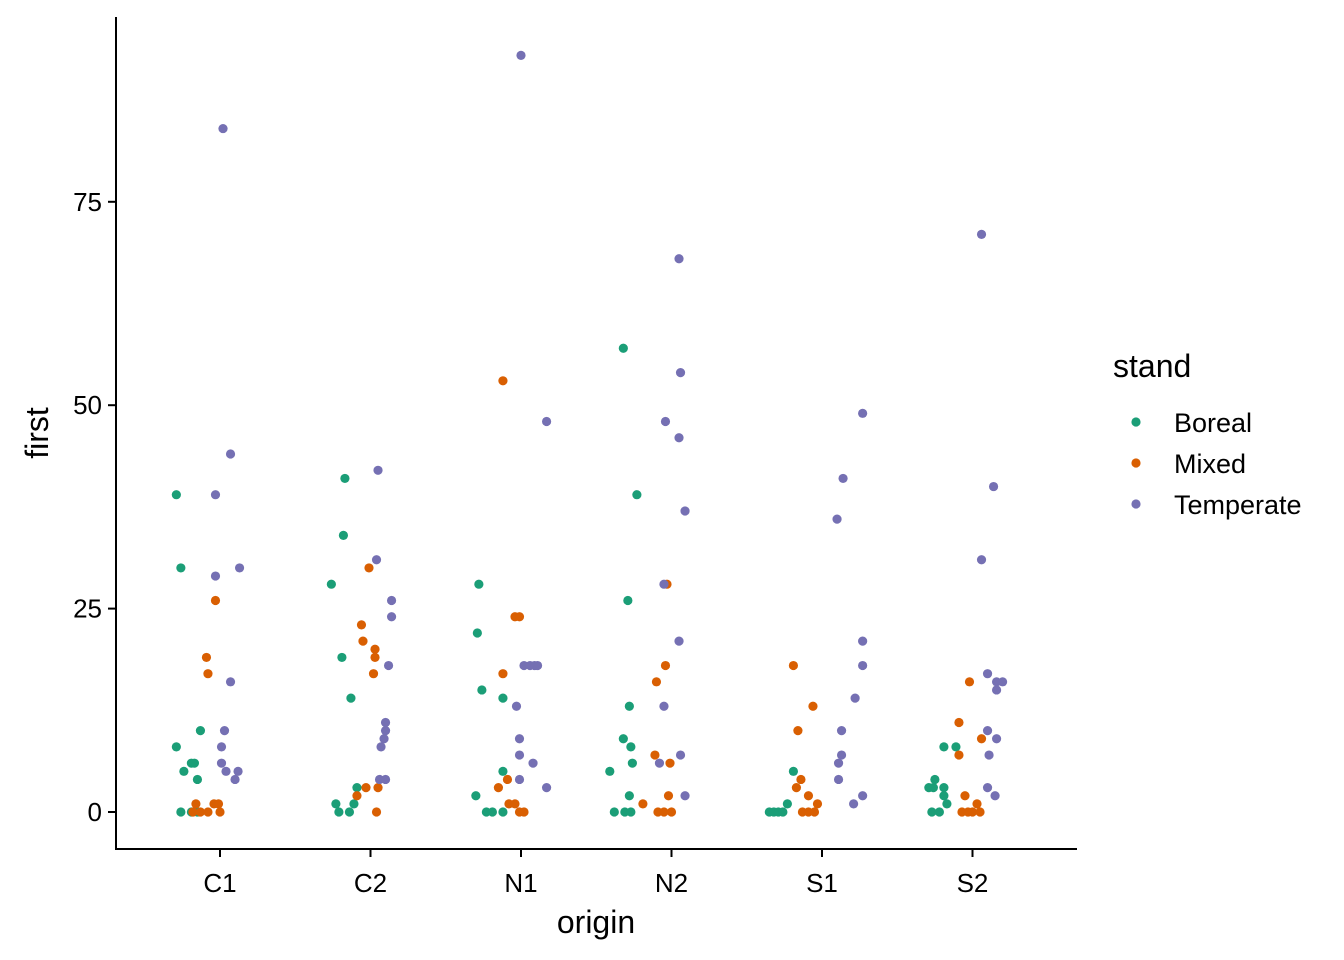 The height and width of the screenshot is (960, 1344). I want to click on legend-label-temperate: Temperate, so click(1238, 505).